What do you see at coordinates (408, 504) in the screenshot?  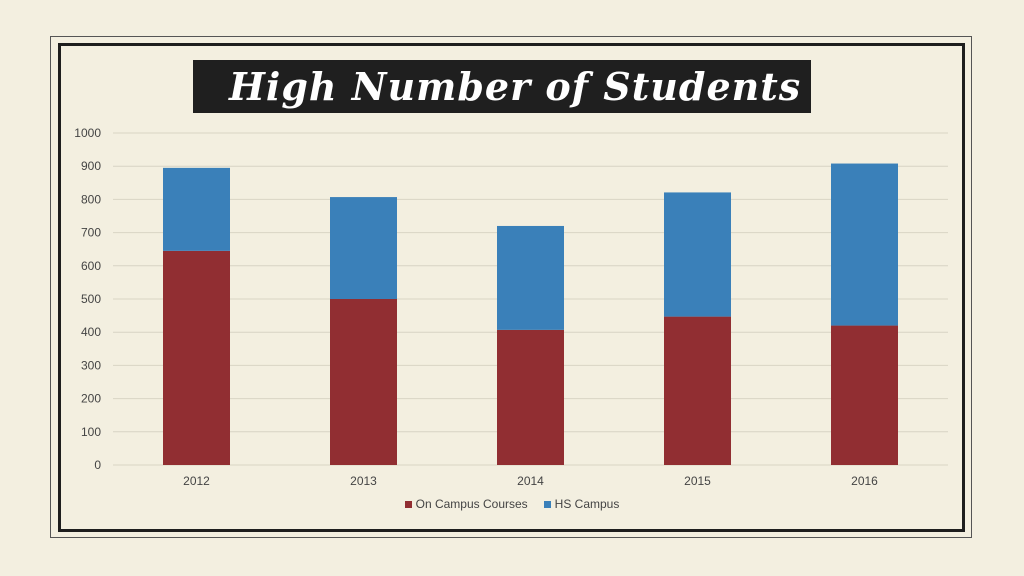 I see `legend-swatch-on-campus` at bounding box center [408, 504].